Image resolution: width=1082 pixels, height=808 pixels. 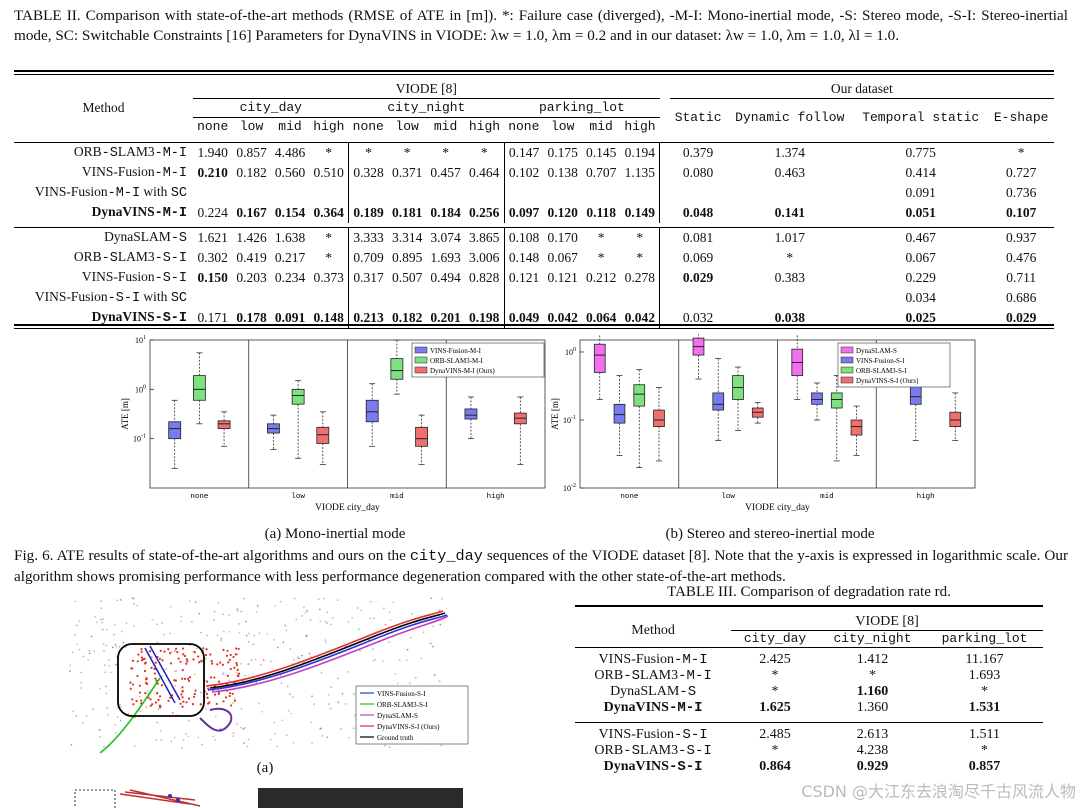 What do you see at coordinates (162, 674) in the screenshot?
I see `trajectory-line` at bounding box center [162, 674].